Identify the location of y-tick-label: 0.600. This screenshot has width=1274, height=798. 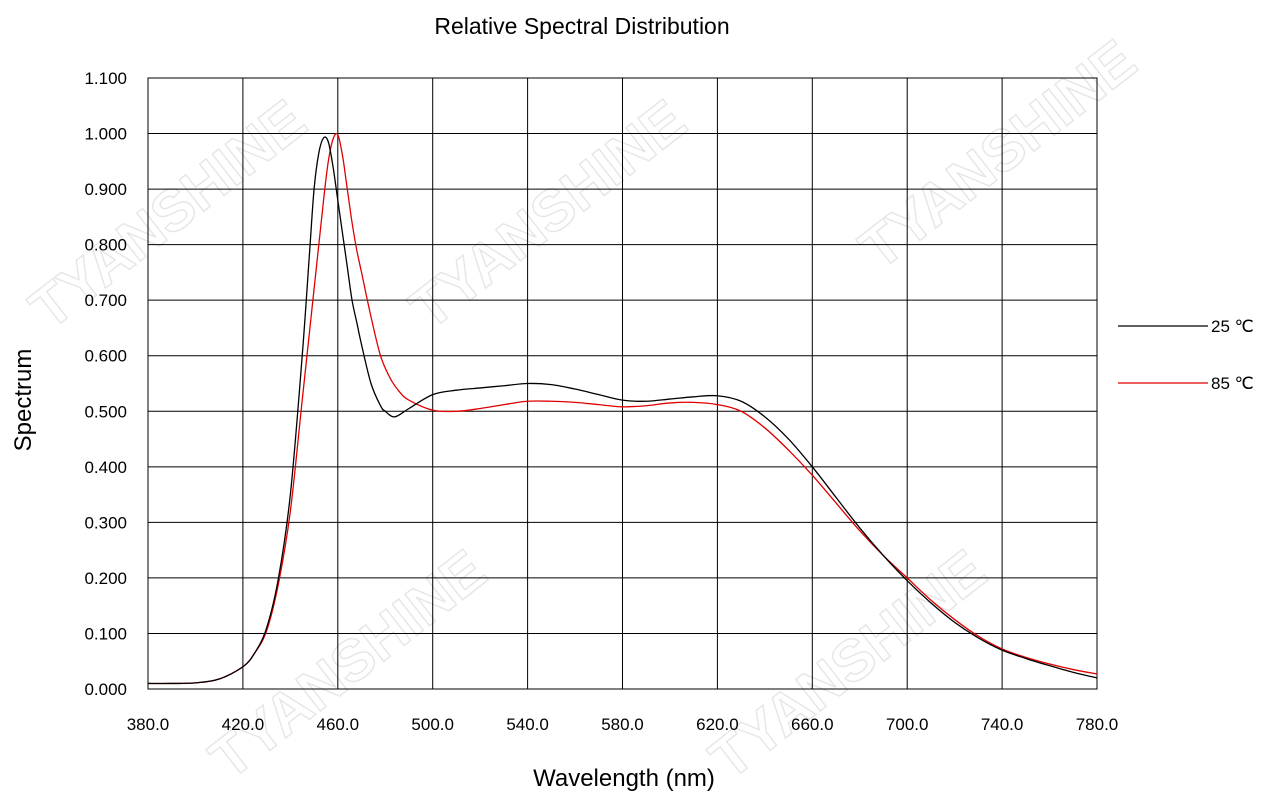
(105, 356).